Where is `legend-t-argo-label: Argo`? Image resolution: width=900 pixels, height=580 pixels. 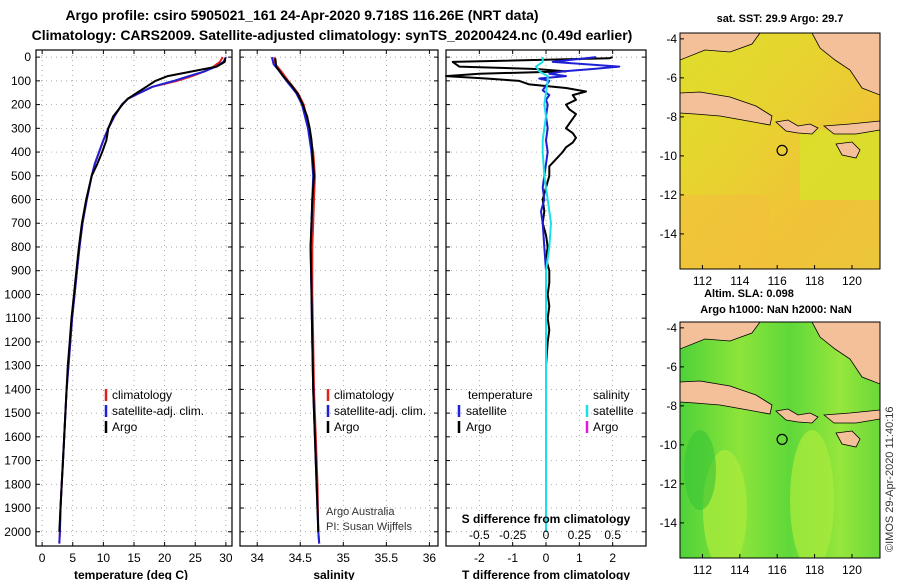
legend-t-argo-label: Argo is located at coordinates (479, 427).